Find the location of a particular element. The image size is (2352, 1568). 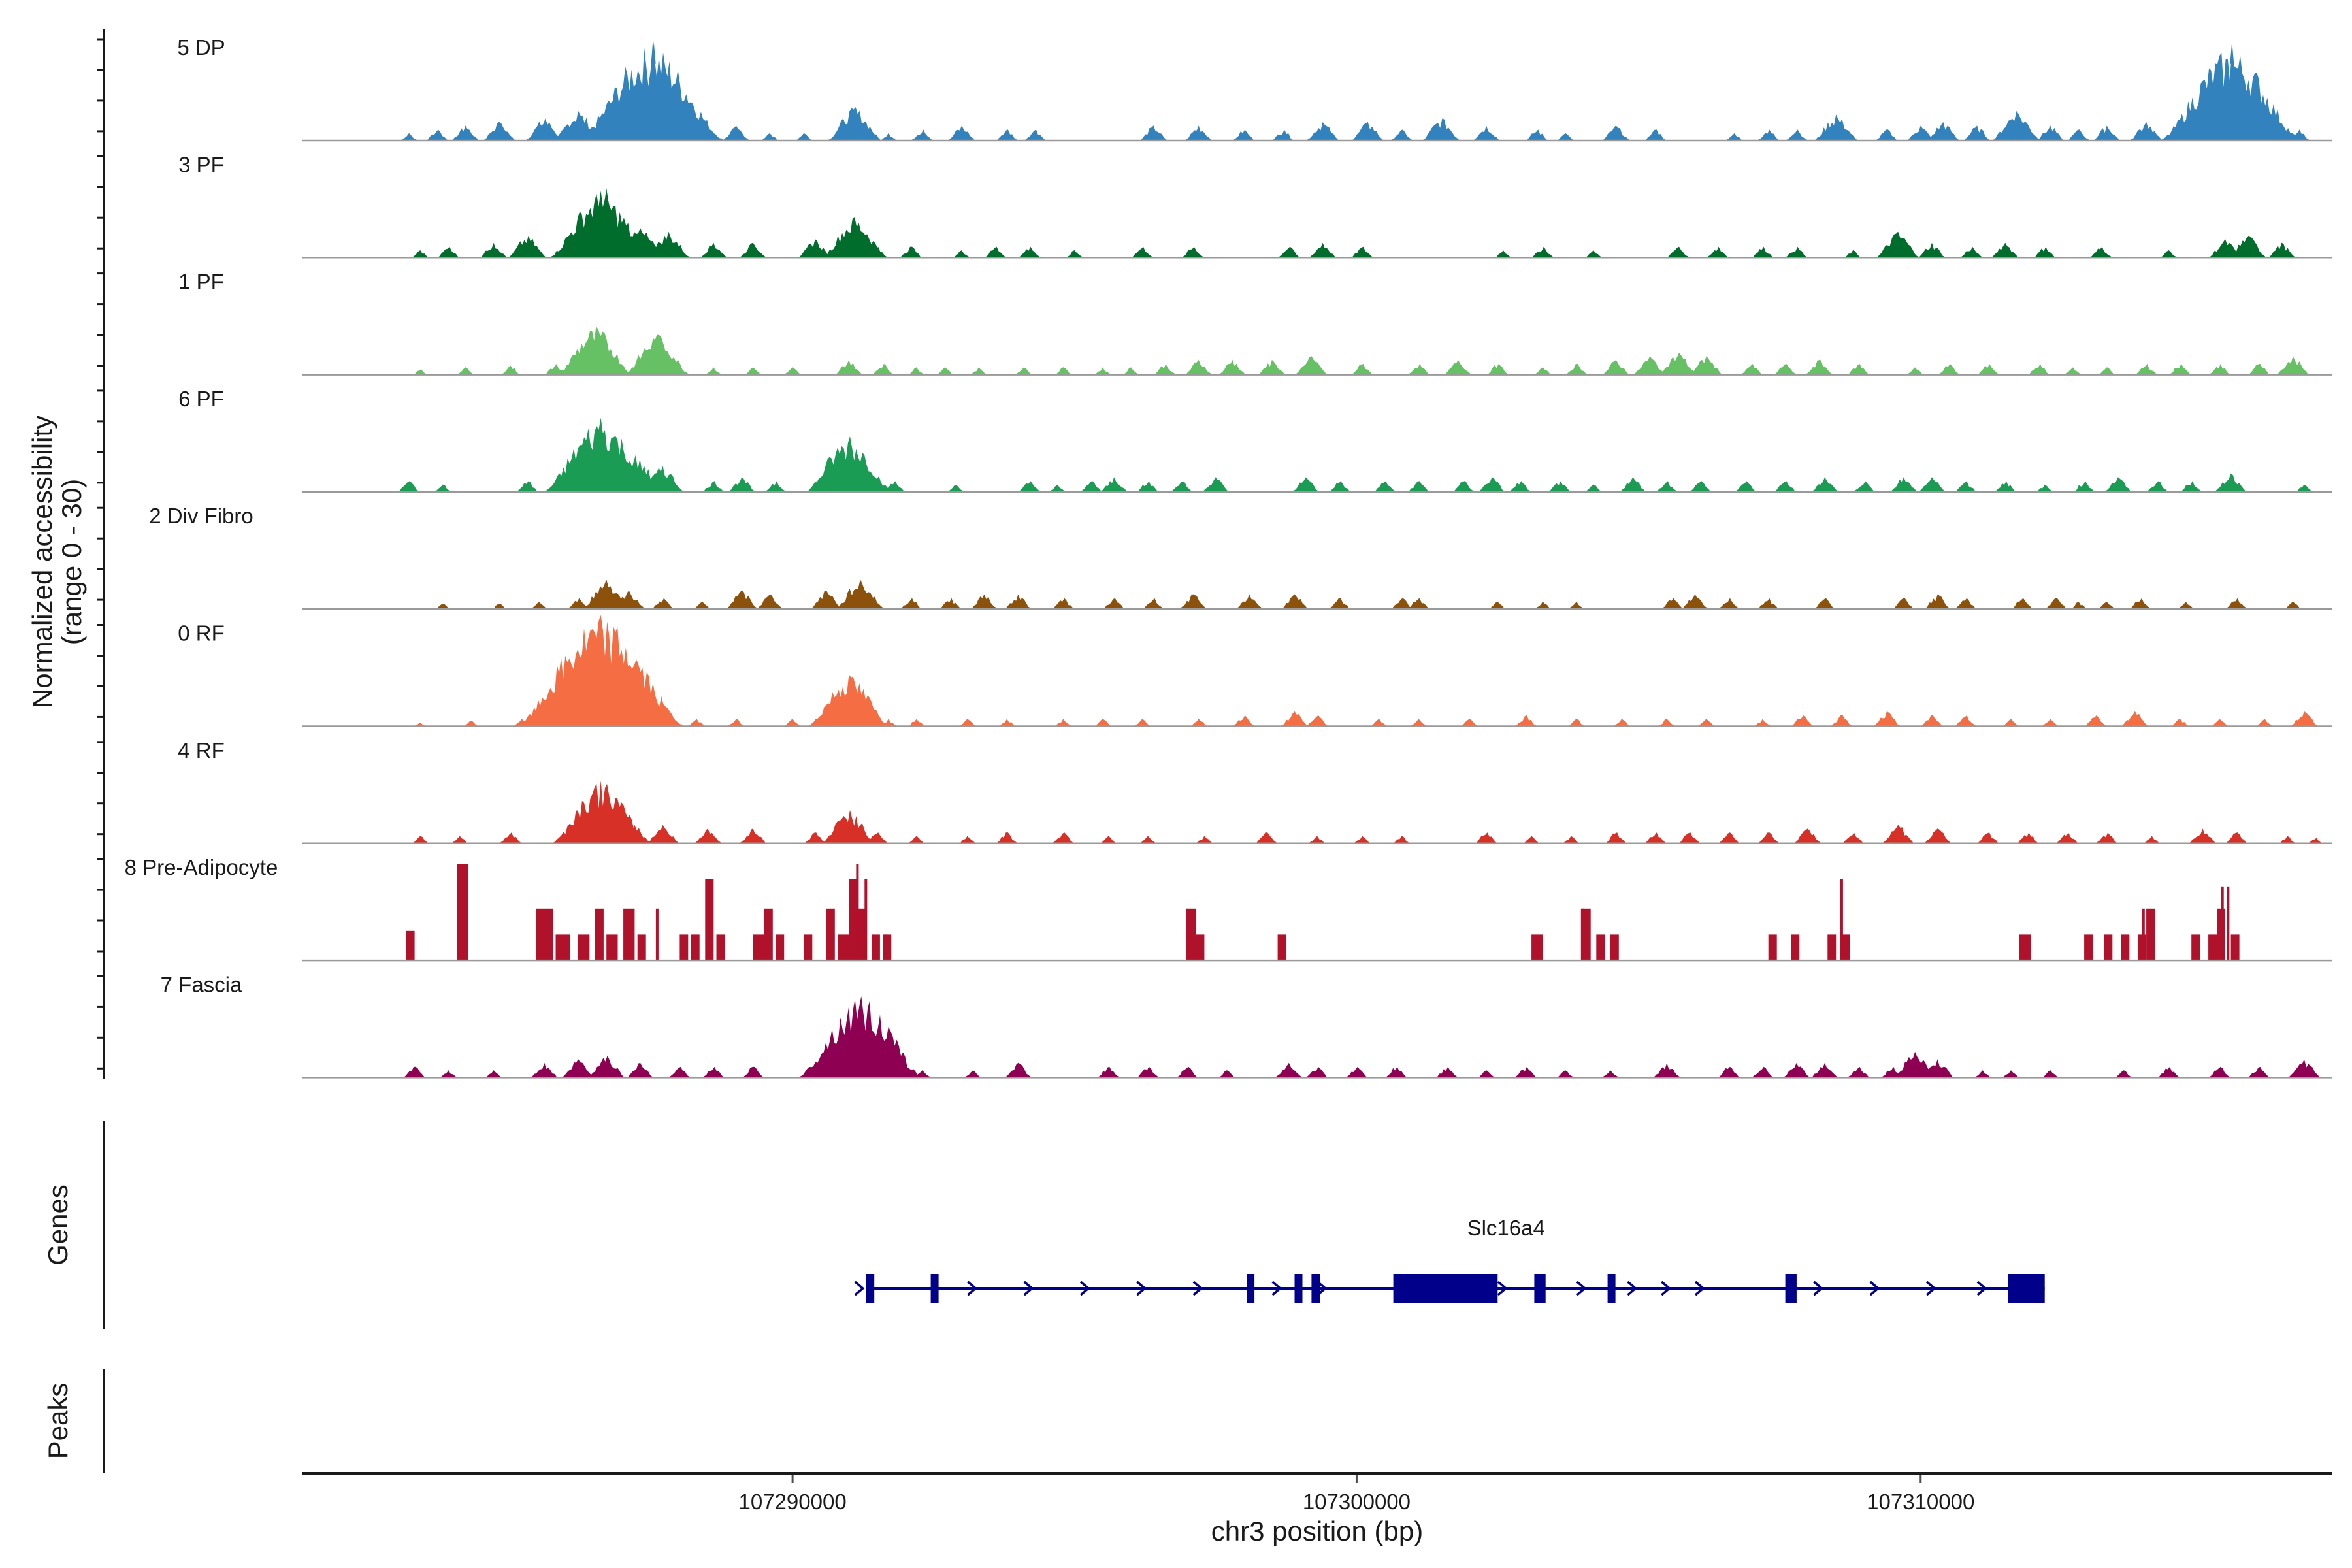

track-label: 6 PF is located at coordinates (201, 399).